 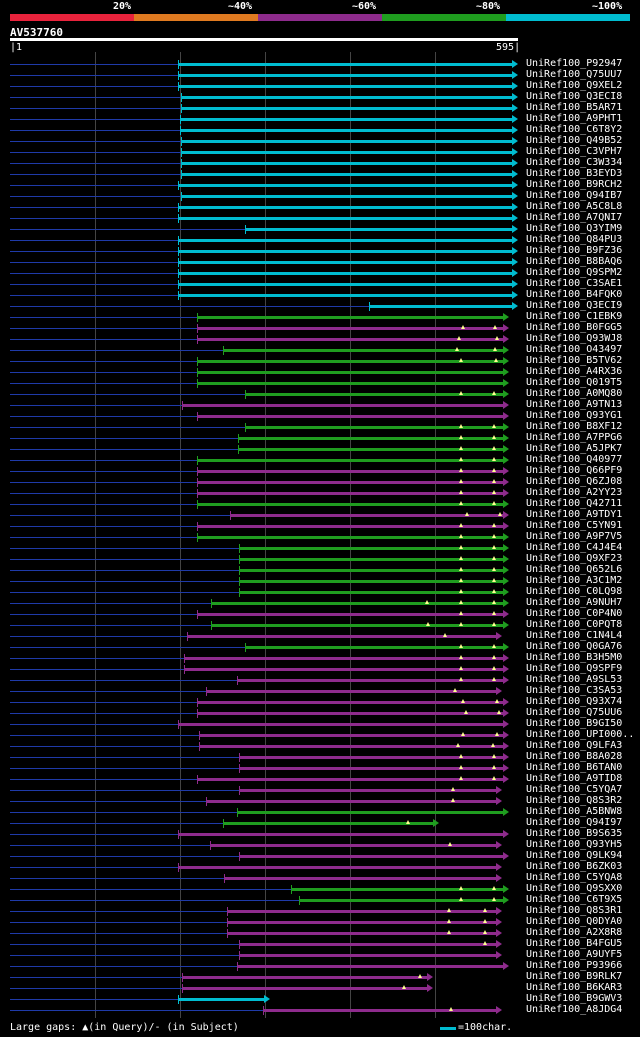 I want to click on hit-row: UniRef100_Q9SPM2, so click(x=320, y=273).